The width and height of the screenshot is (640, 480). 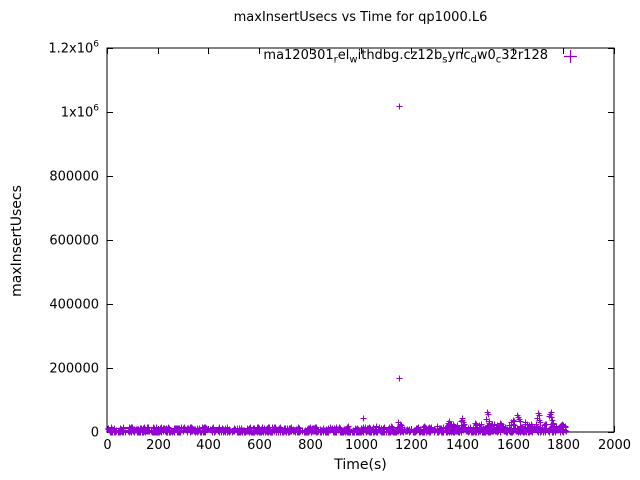 What do you see at coordinates (570, 56) in the screenshot?
I see `legend-marker-icon` at bounding box center [570, 56].